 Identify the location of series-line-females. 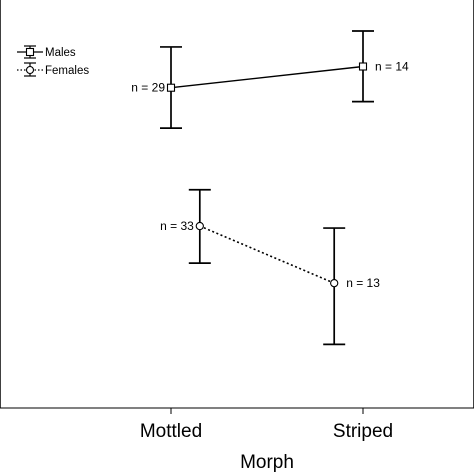
(267, 254).